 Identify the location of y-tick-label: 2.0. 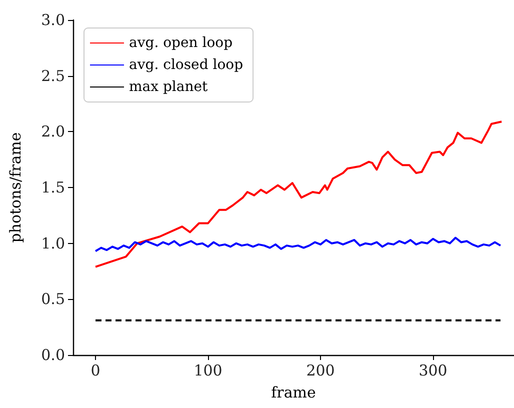
(53, 131).